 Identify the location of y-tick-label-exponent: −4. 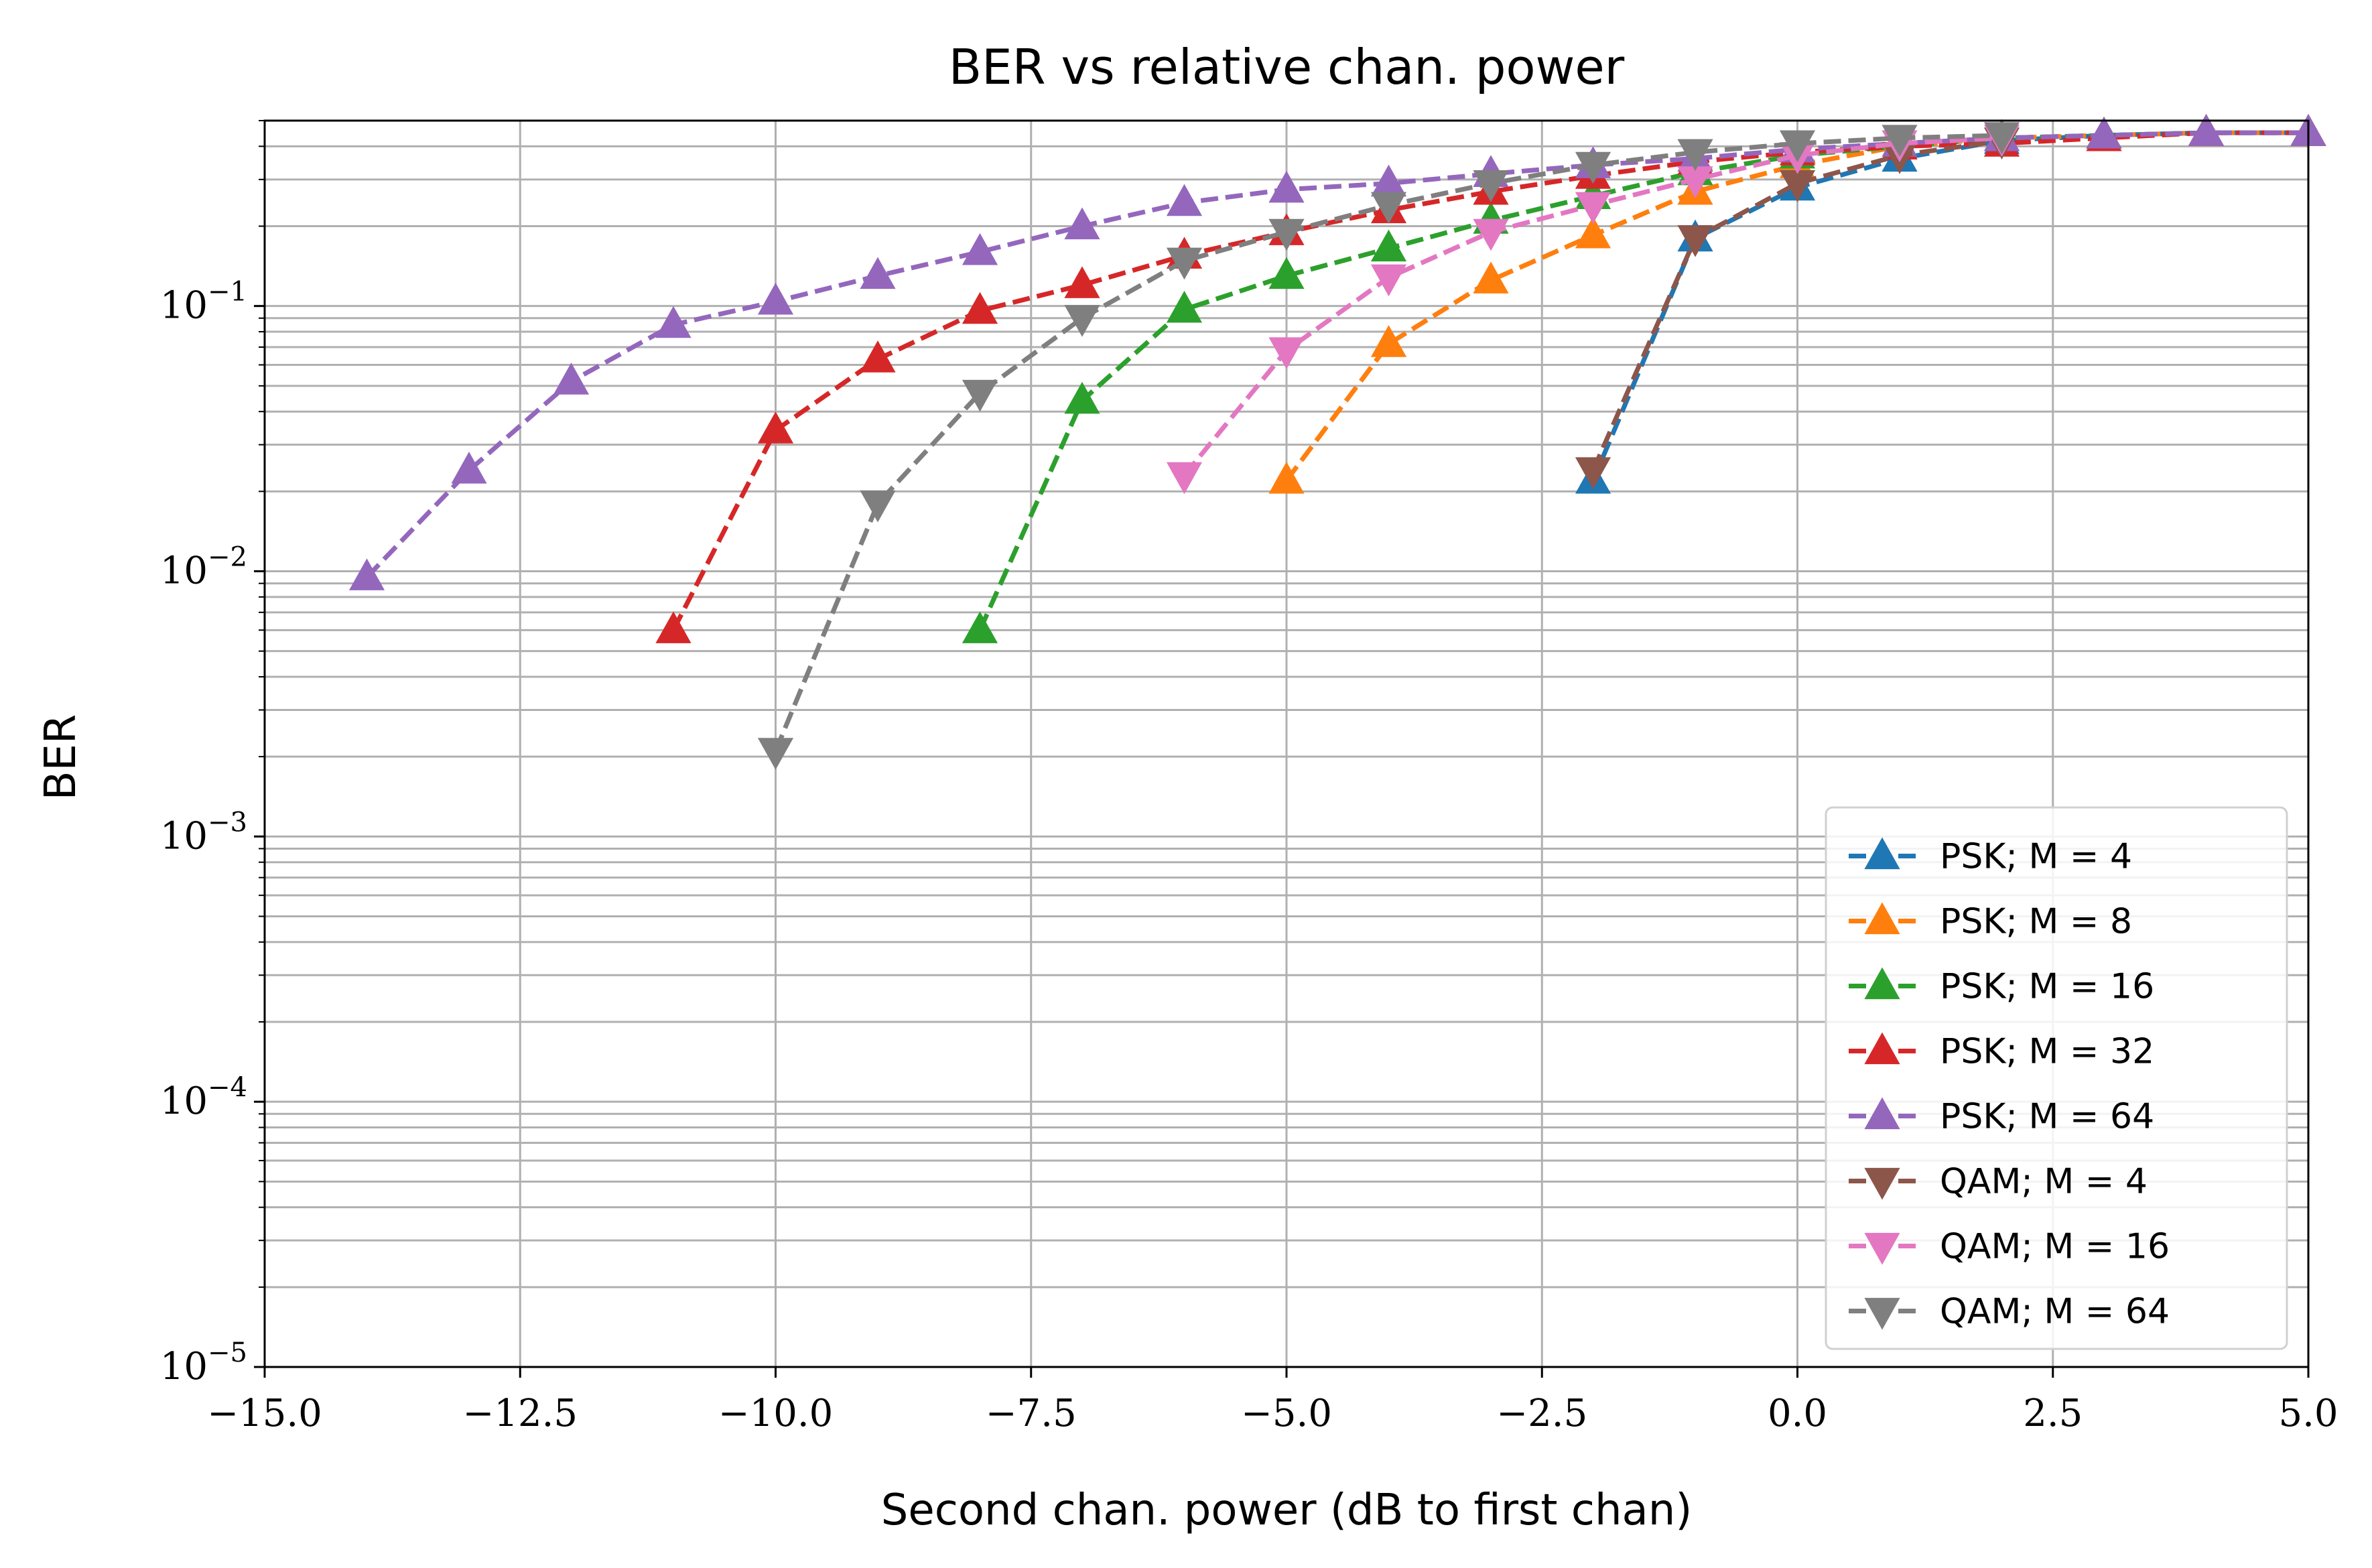
(227, 1087).